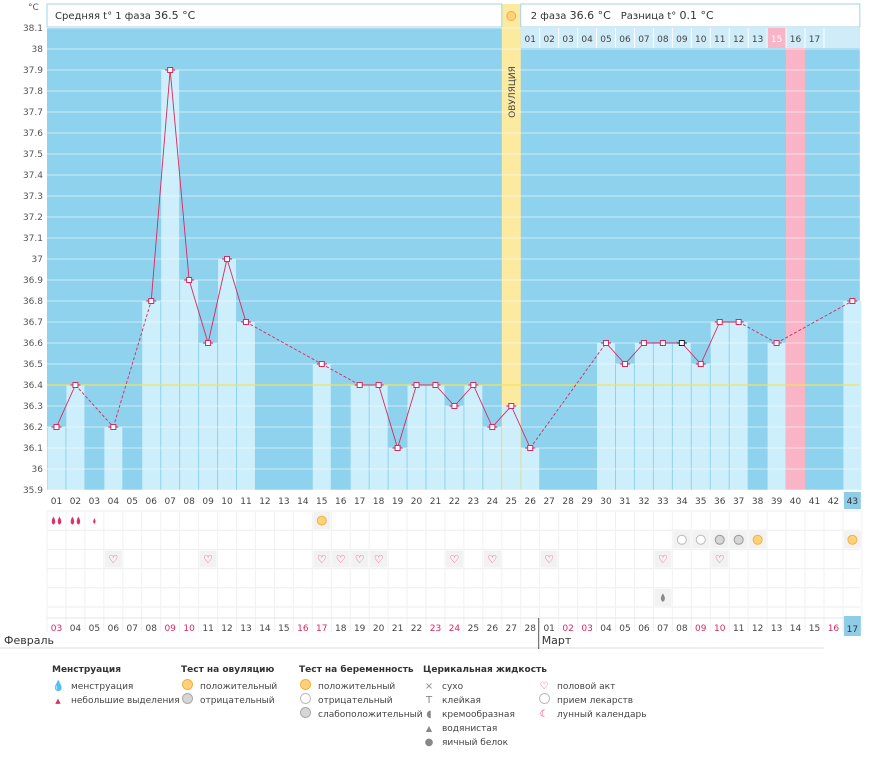  I want to click on phase2-label: 2 фаза 36.6 °C, so click(571, 15).